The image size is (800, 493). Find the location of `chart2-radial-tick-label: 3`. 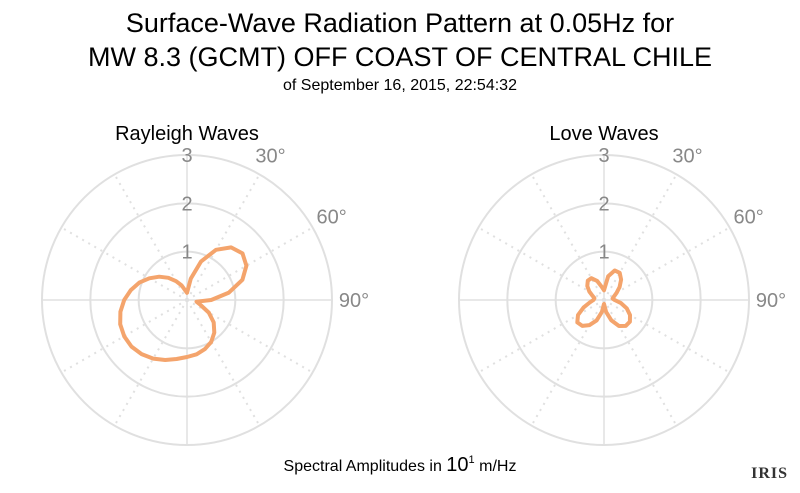

chart2-radial-tick-label: 3 is located at coordinates (603, 156).